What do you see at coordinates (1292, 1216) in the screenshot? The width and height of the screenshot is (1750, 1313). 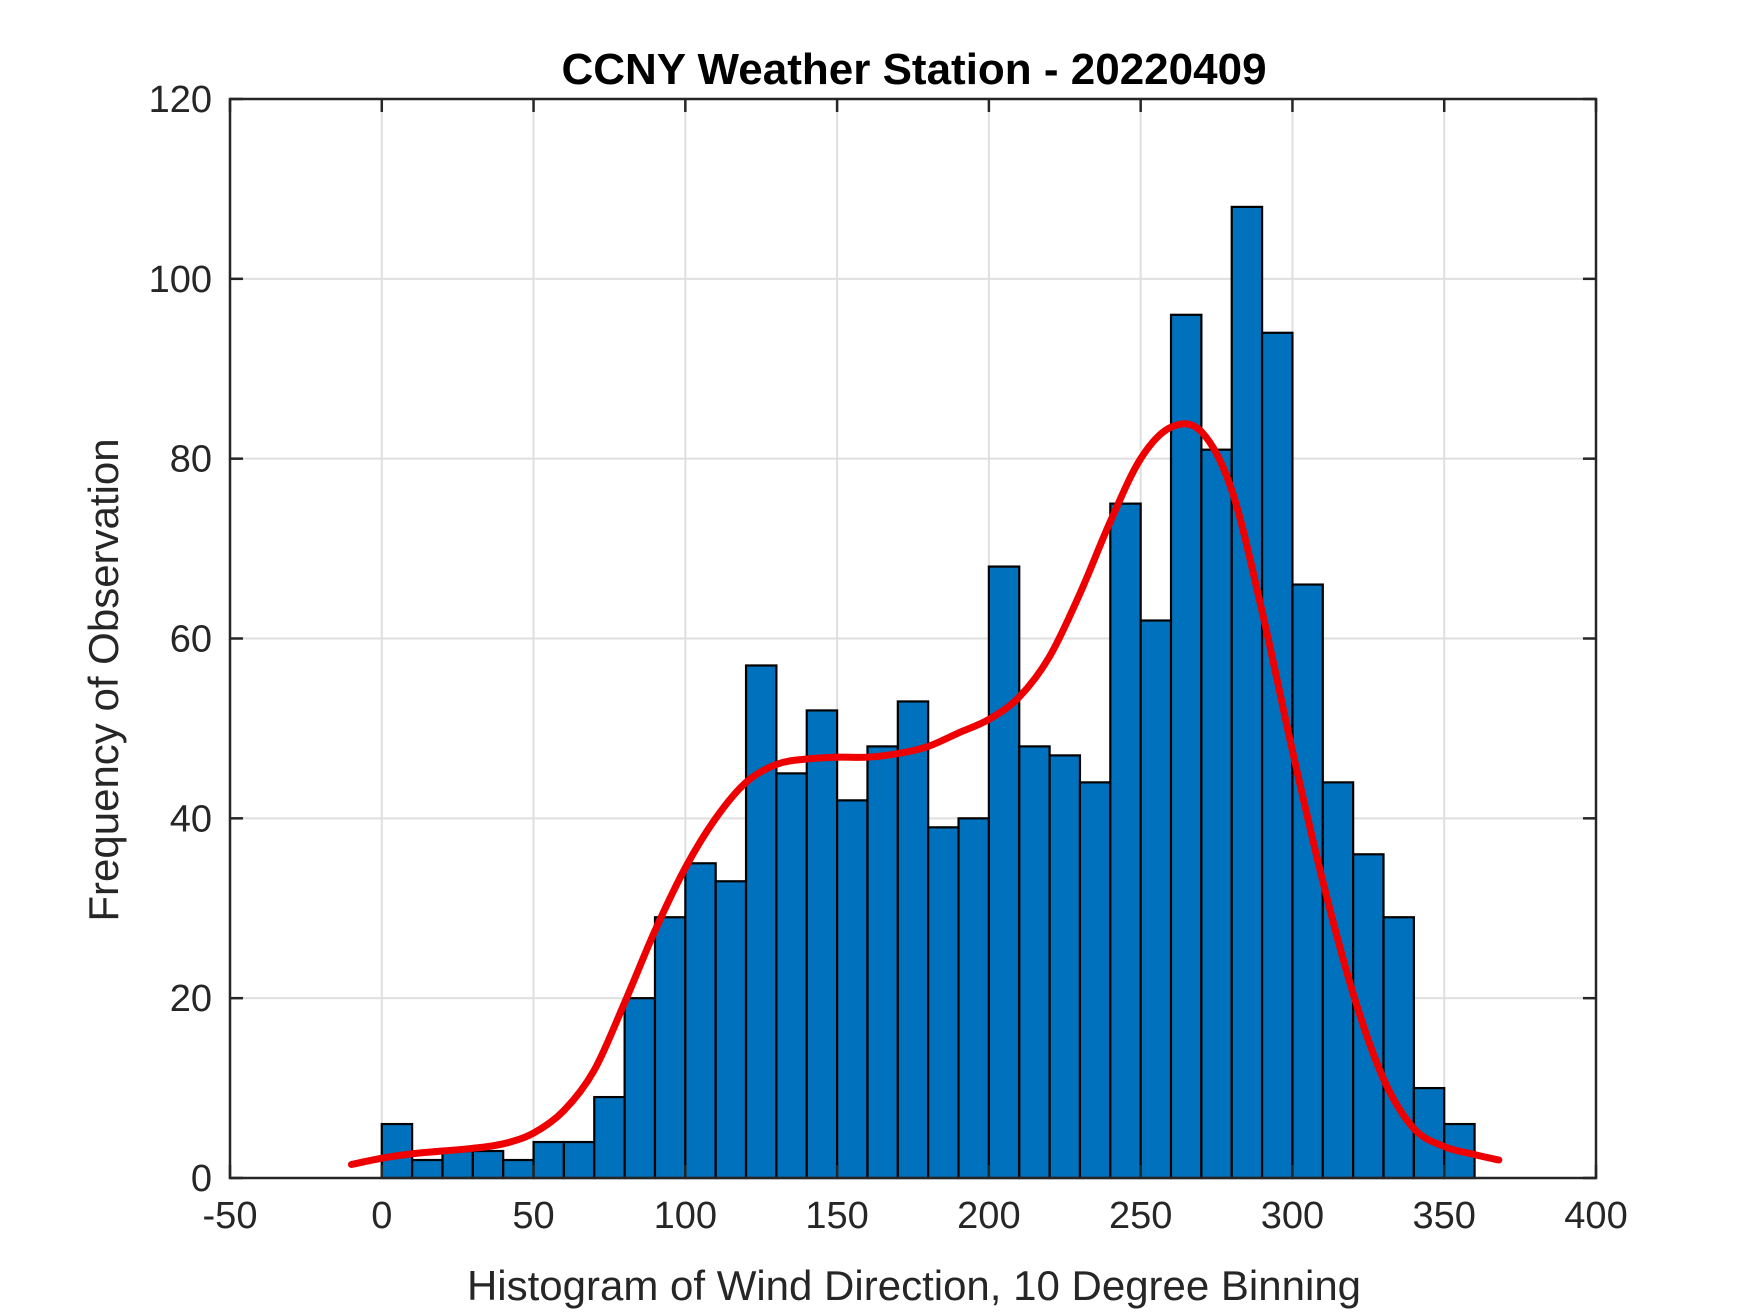 I see `x-tick-label: 300` at bounding box center [1292, 1216].